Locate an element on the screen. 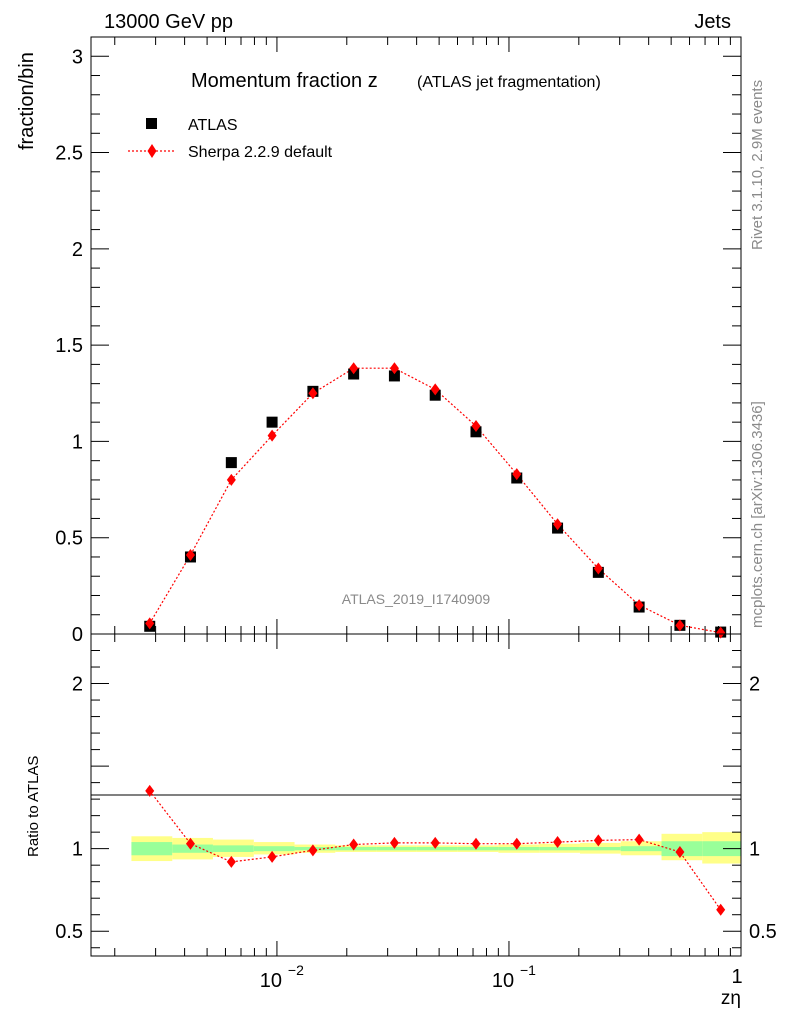 The width and height of the screenshot is (786, 1024). main-y-tick-label: 1.5 is located at coordinates (69, 346).